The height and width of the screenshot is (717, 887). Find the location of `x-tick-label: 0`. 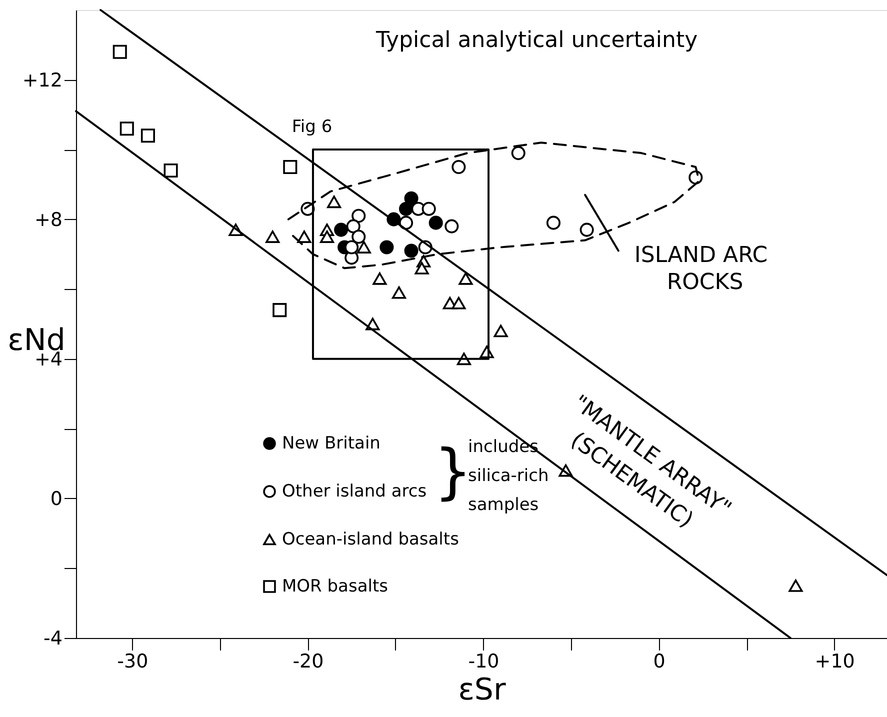

x-tick-label: 0 is located at coordinates (659, 661).